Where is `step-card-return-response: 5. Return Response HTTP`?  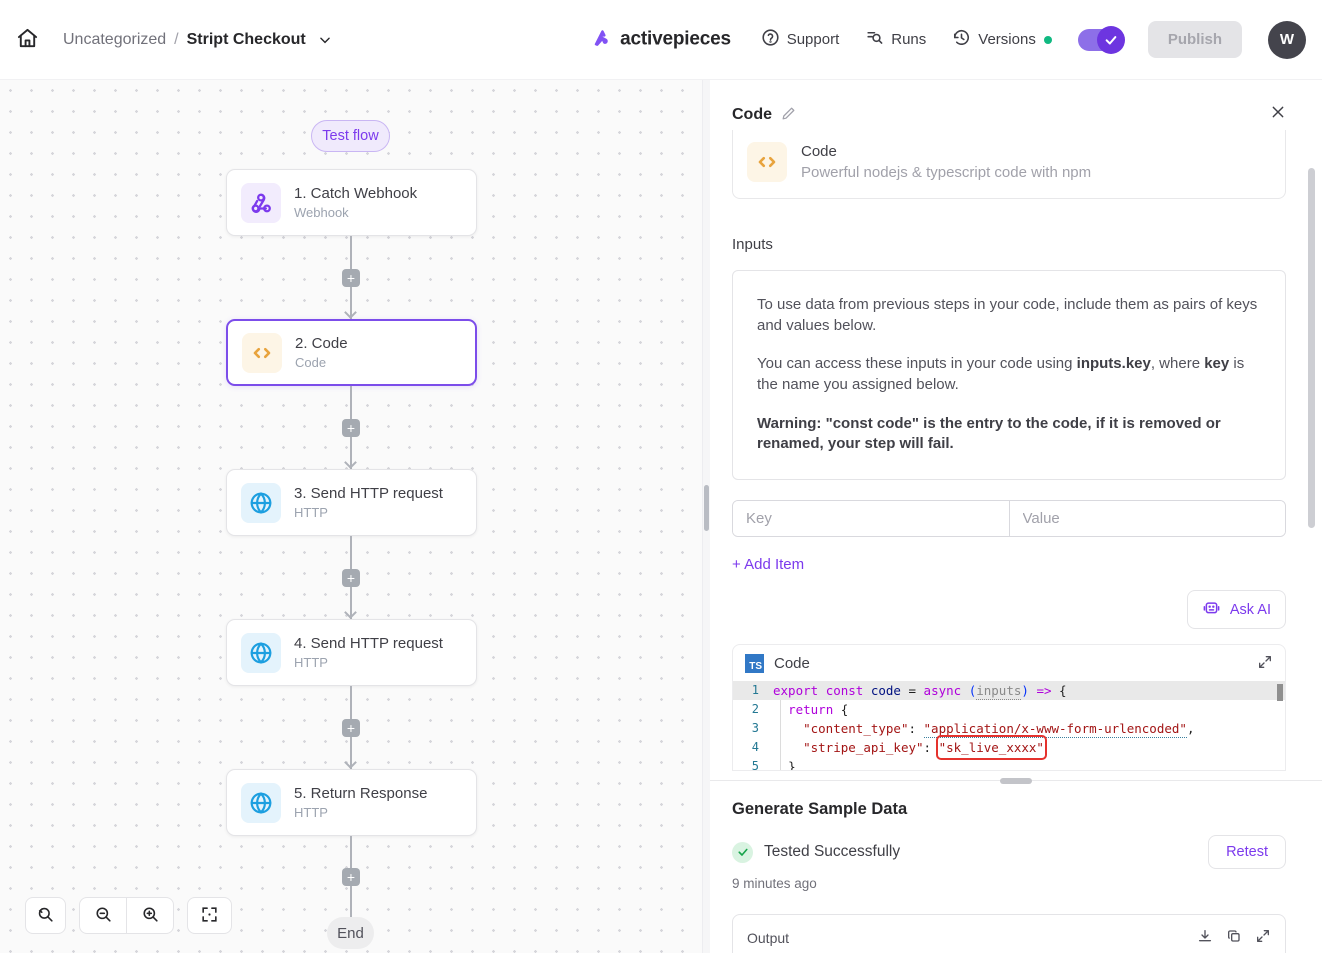
step-card-return-response: 5. Return Response HTTP is located at coordinates (351, 802).